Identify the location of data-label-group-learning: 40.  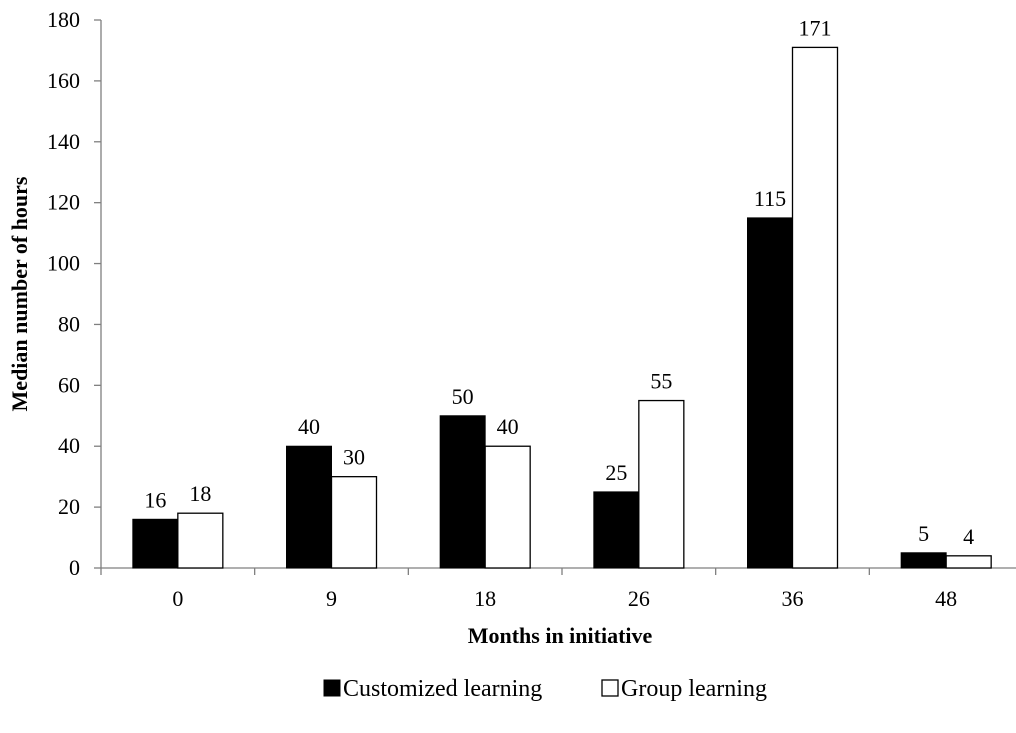
(508, 426).